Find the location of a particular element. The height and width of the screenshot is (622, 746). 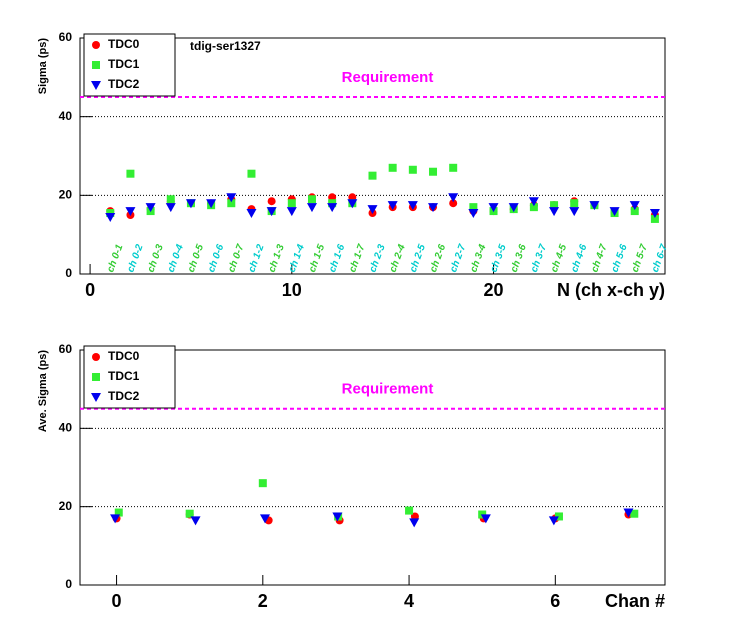

x-tick-label: 4 is located at coordinates (409, 601).